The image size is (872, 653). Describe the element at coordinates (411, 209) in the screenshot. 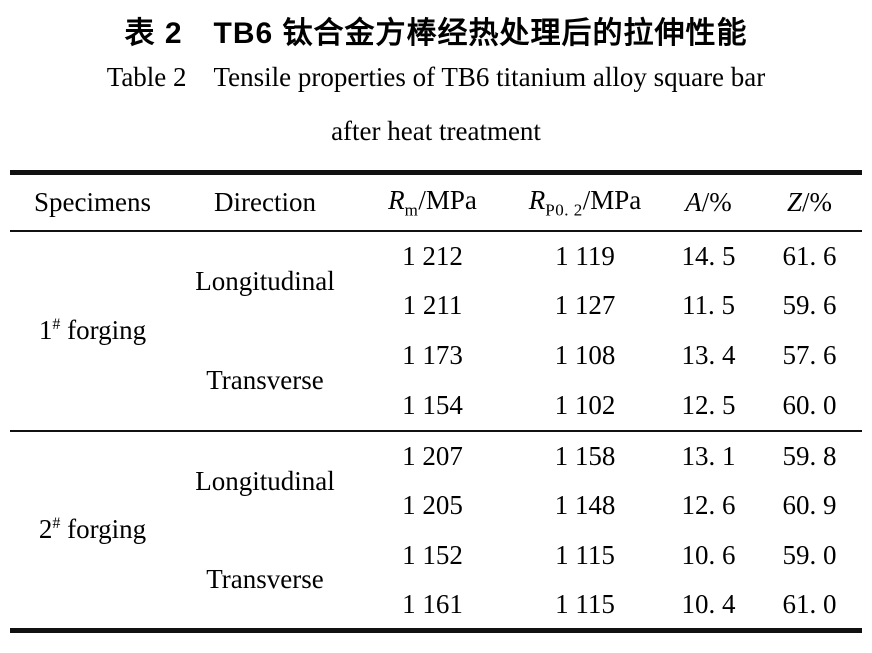

I see `rm-subscript: m` at that location.